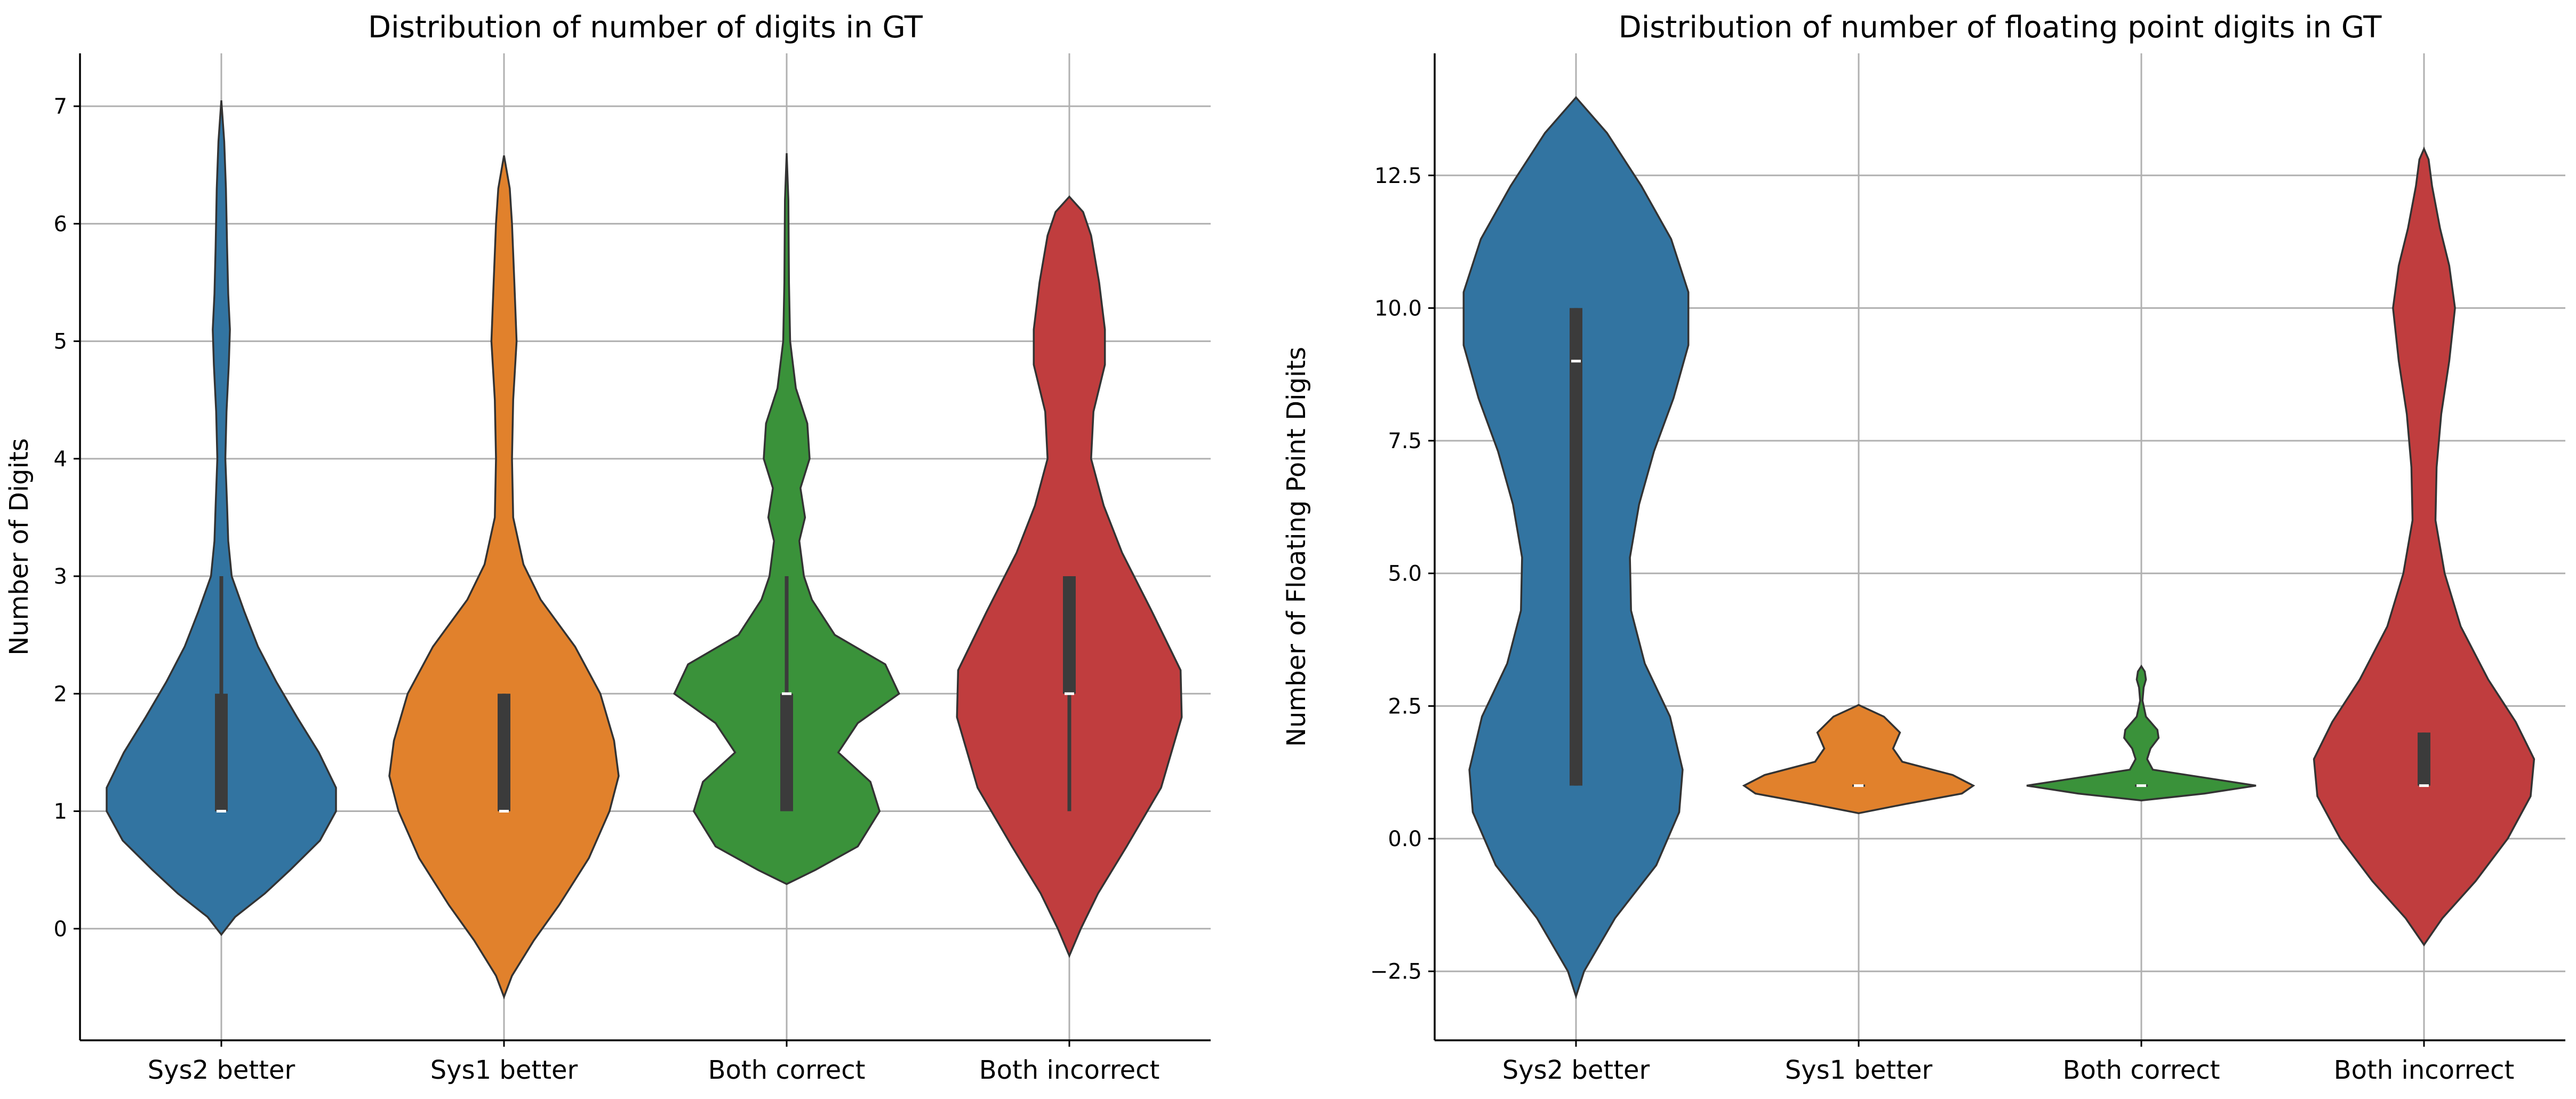 The width and height of the screenshot is (2576, 1099). I want to click on y-tick-label: 4, so click(60, 459).